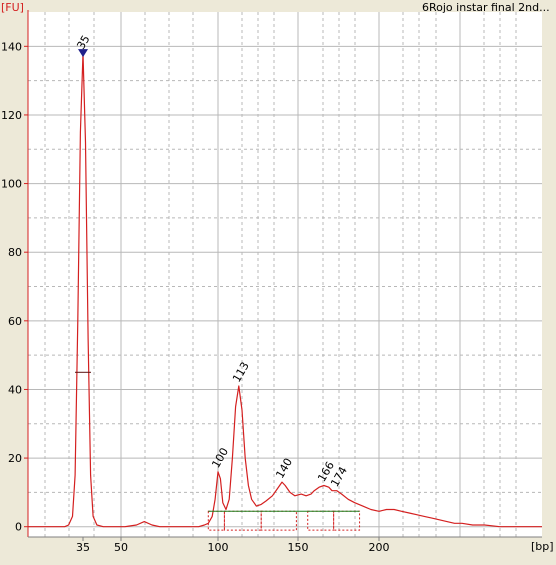  What do you see at coordinates (121, 547) in the screenshot?
I see `x-tick-label: 50` at bounding box center [121, 547].